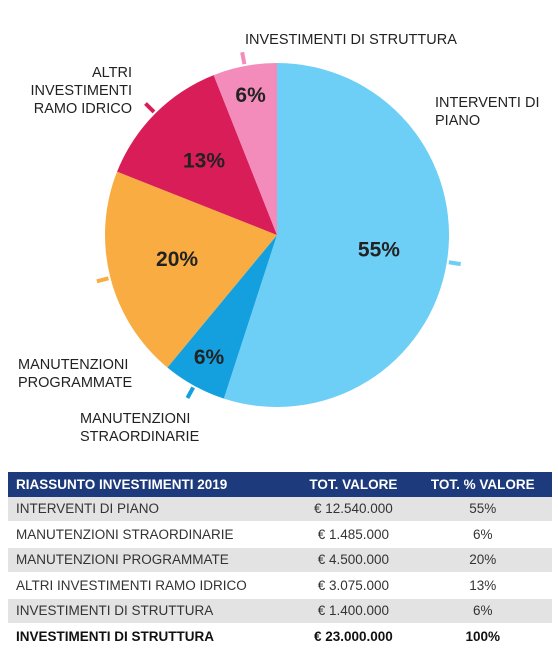 The width and height of the screenshot is (558, 650). Describe the element at coordinates (482, 509) in the screenshot. I see `table-cell: 55%` at that location.